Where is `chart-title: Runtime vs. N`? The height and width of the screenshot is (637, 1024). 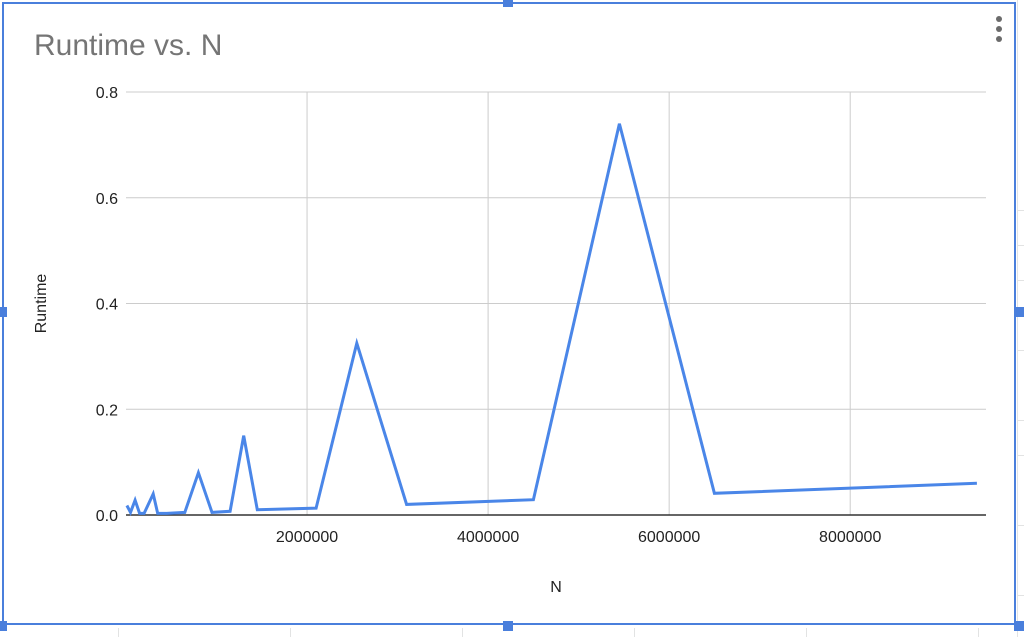
chart-title: Runtime vs. N is located at coordinates (128, 45).